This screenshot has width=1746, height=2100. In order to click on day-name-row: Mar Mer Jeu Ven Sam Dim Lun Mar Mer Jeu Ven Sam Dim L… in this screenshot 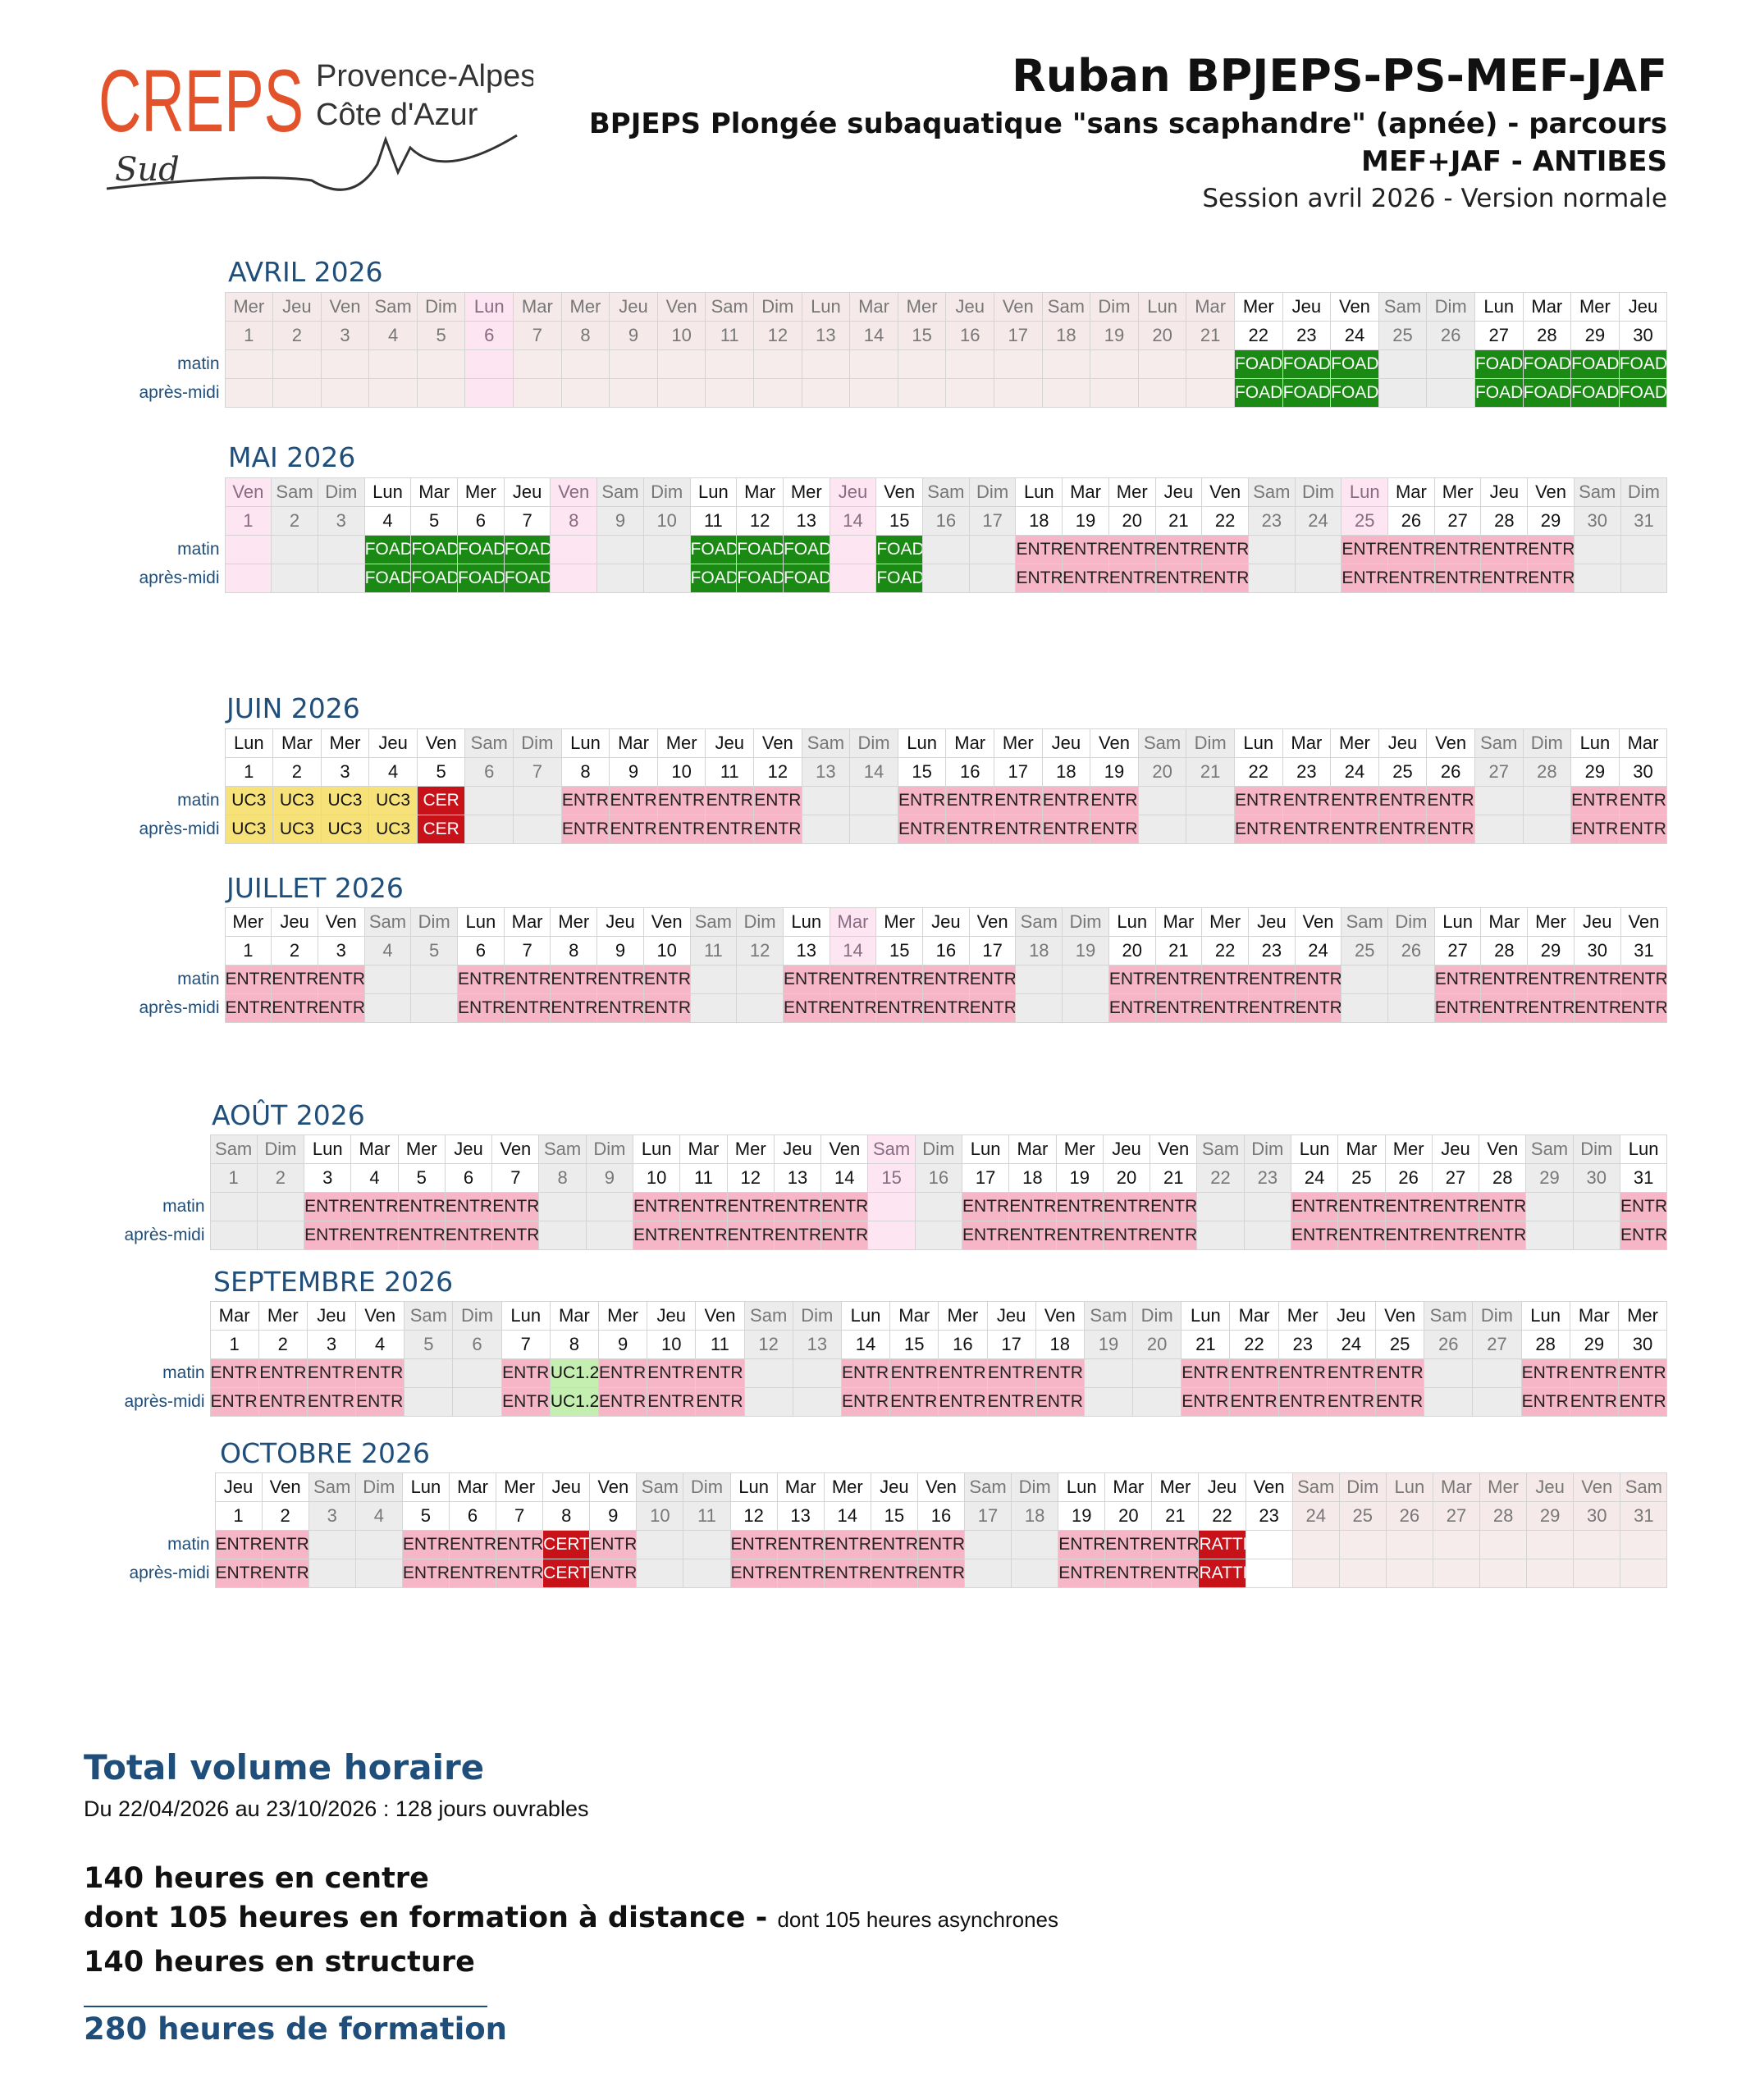, I will do `click(887, 1316)`.